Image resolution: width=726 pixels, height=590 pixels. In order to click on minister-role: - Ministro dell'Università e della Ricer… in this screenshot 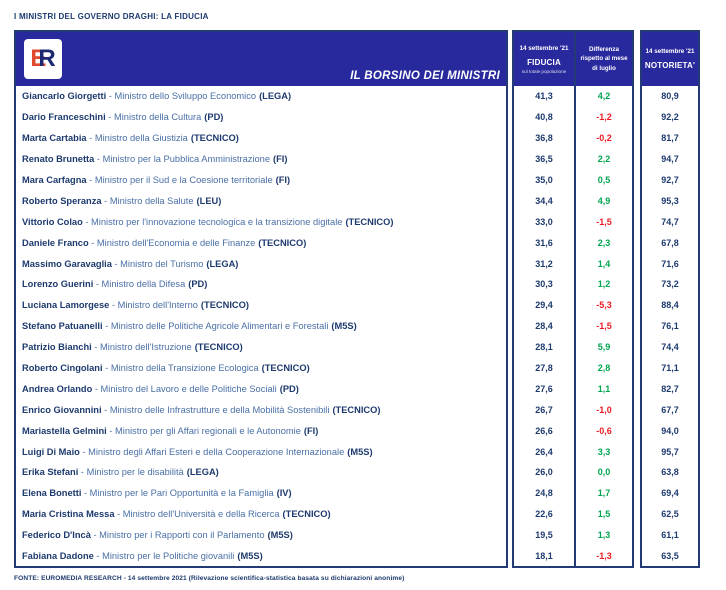, I will do `click(197, 514)`.